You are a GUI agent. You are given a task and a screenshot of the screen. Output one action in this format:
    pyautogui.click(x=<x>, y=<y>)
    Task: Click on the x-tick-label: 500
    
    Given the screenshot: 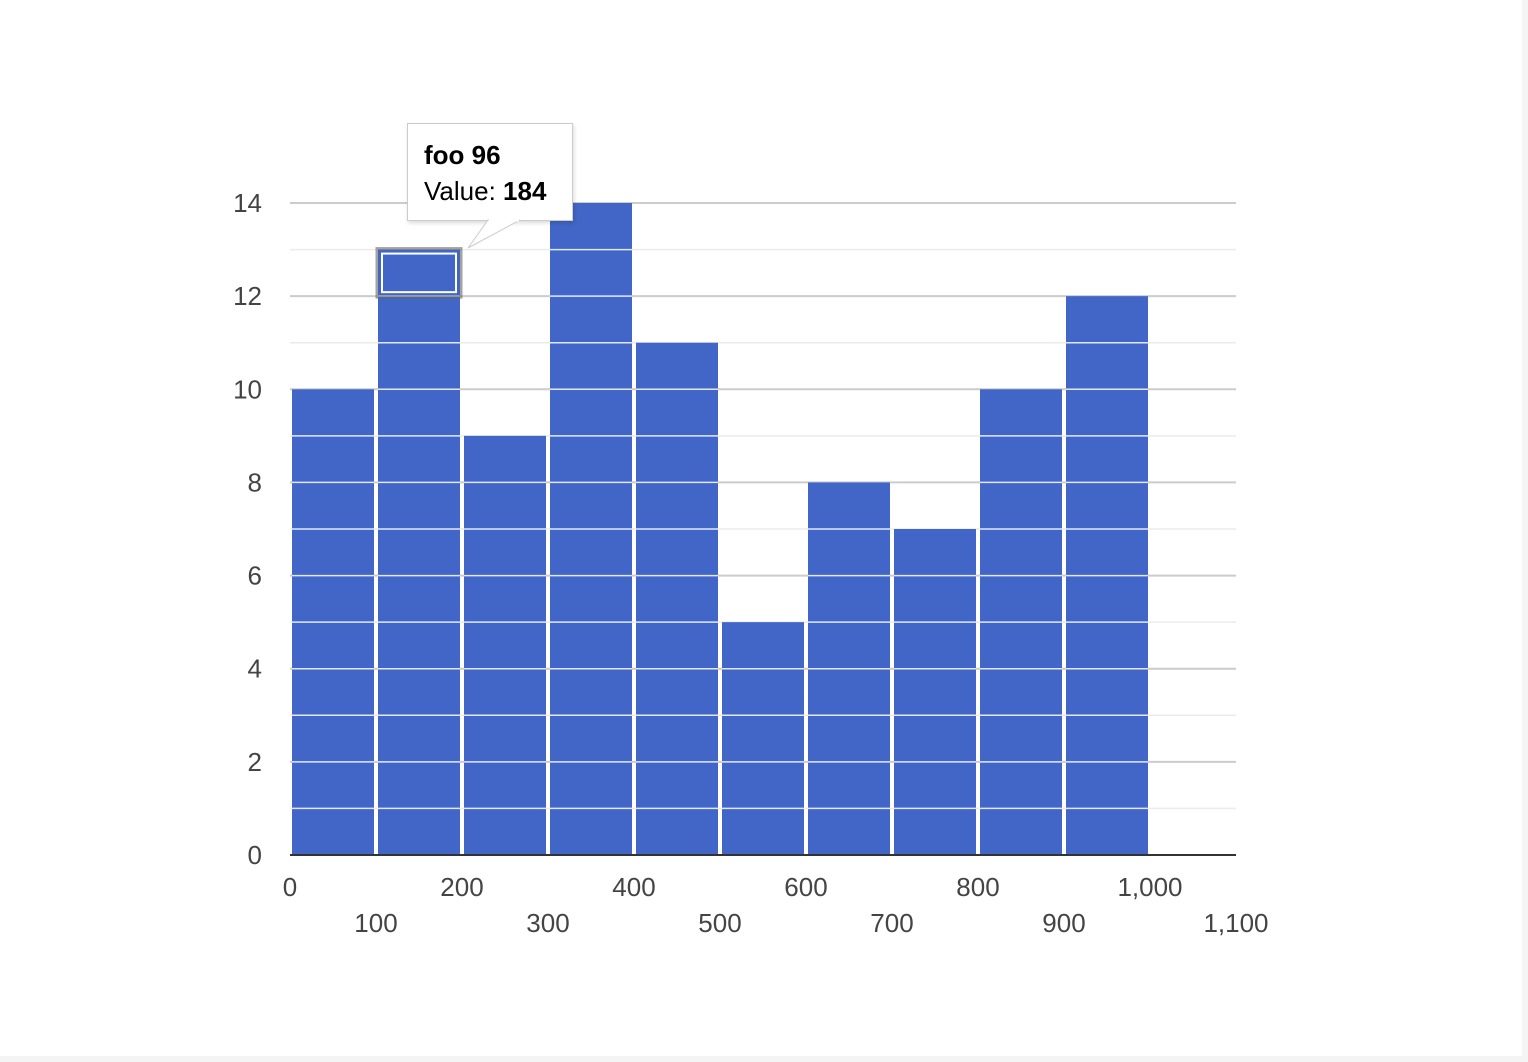 What is the action you would take?
    pyautogui.click(x=719, y=923)
    